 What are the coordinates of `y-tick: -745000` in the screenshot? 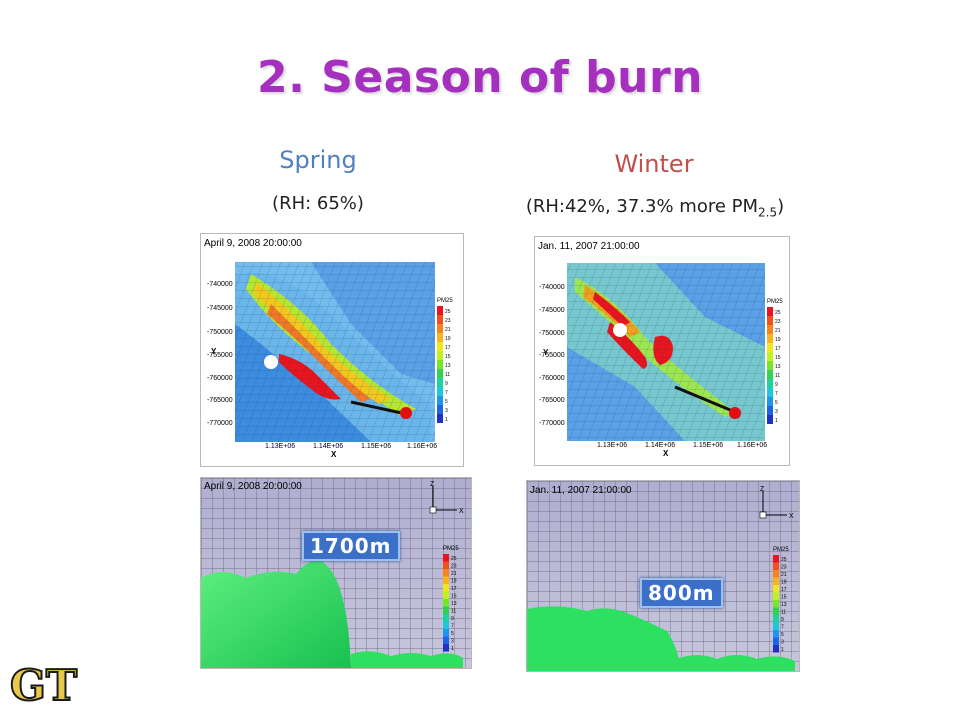 It's located at (552, 310).